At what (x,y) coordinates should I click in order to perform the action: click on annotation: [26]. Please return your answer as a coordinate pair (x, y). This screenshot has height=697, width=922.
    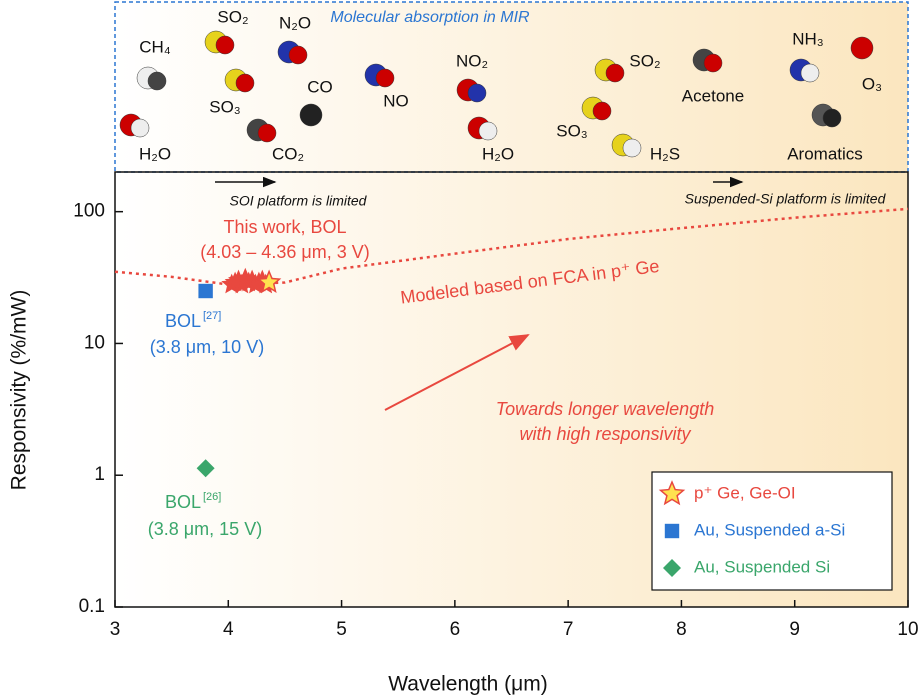
    Looking at the image, I should click on (212, 497).